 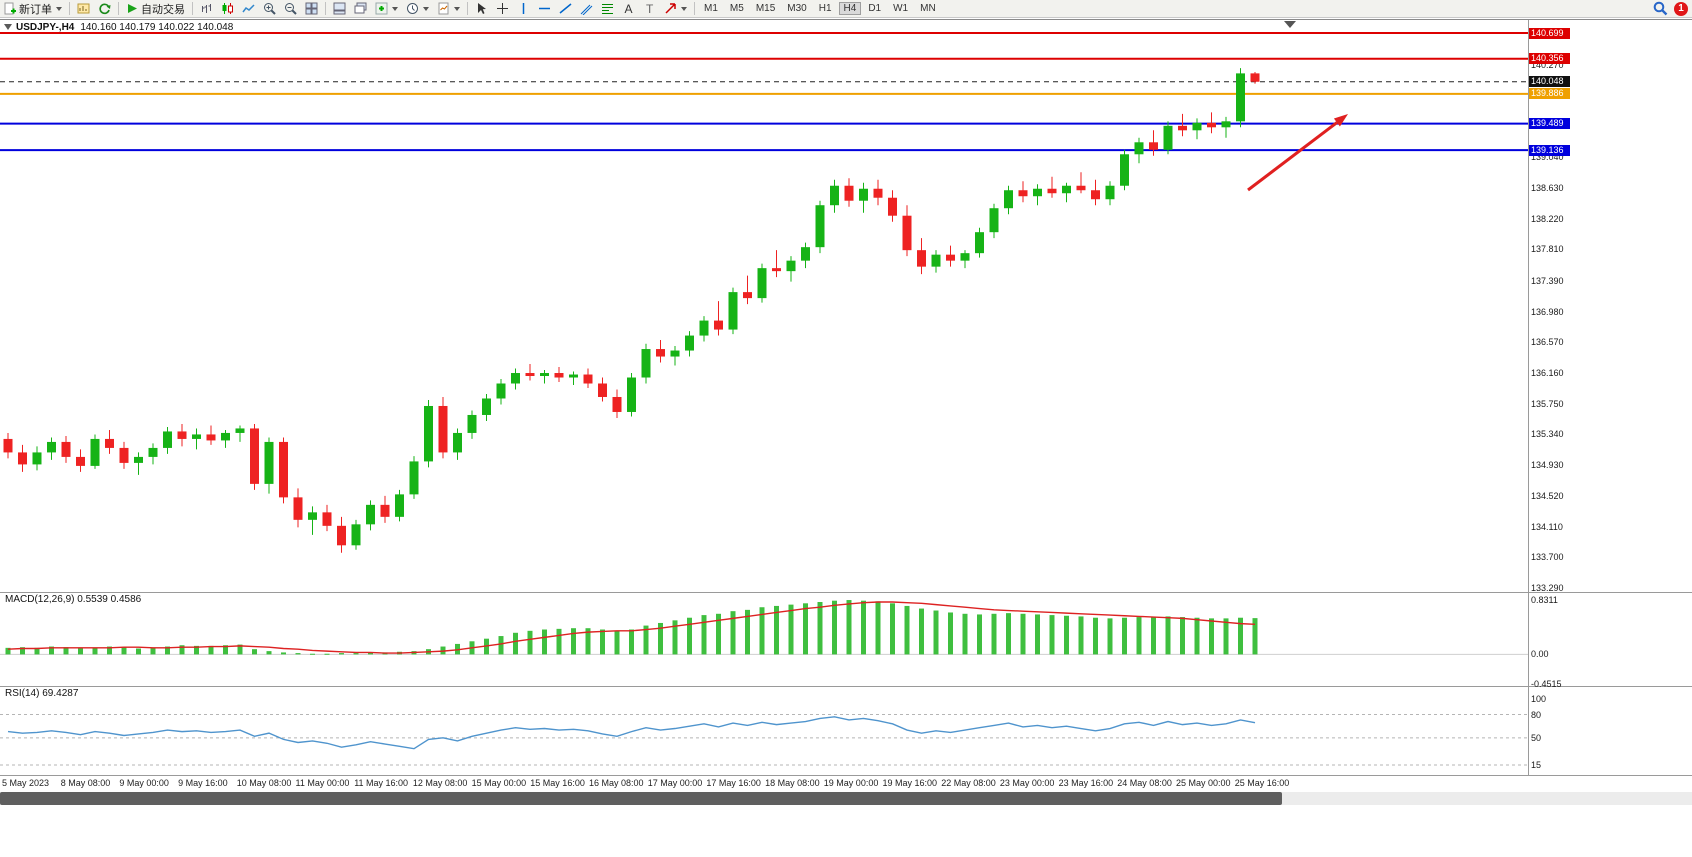 I want to click on zoom-in-icon, so click(x=270, y=9).